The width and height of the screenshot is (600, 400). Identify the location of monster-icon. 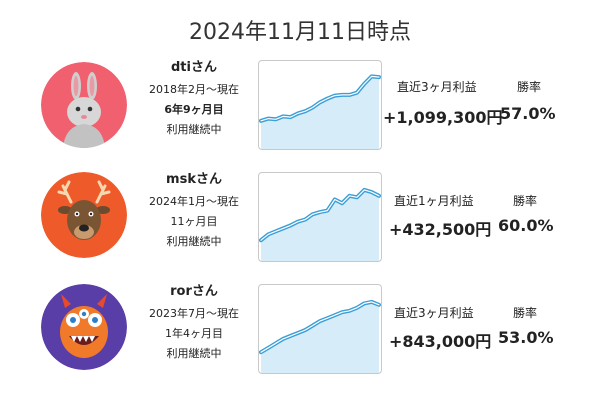
(84, 327).